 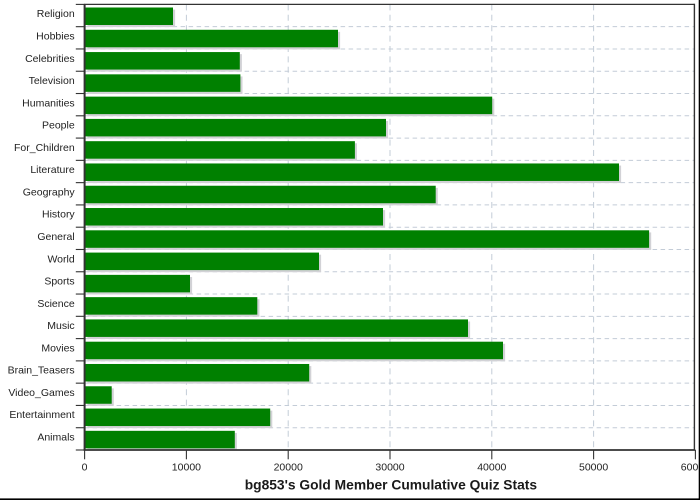 I want to click on svg-text: Hobbies, so click(x=55, y=36).